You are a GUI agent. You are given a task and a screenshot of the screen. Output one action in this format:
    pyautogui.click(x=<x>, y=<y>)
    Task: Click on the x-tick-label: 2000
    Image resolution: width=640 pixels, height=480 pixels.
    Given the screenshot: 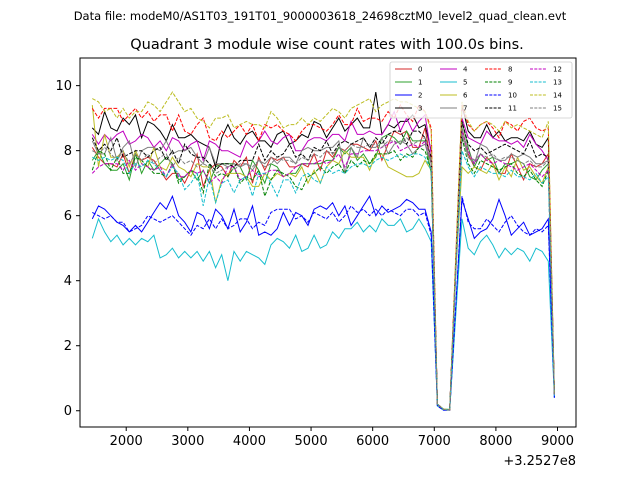 What is the action you would take?
    pyautogui.click(x=126, y=441)
    